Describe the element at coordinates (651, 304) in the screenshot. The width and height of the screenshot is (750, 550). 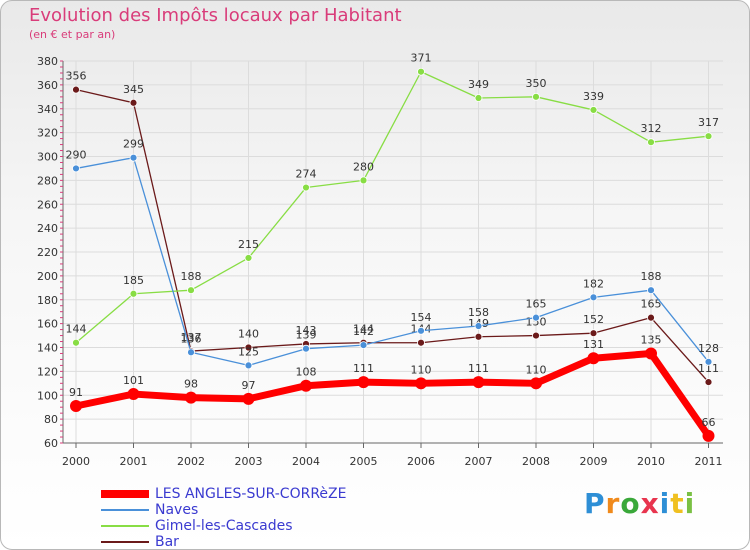
I see `data-label: 165` at that location.